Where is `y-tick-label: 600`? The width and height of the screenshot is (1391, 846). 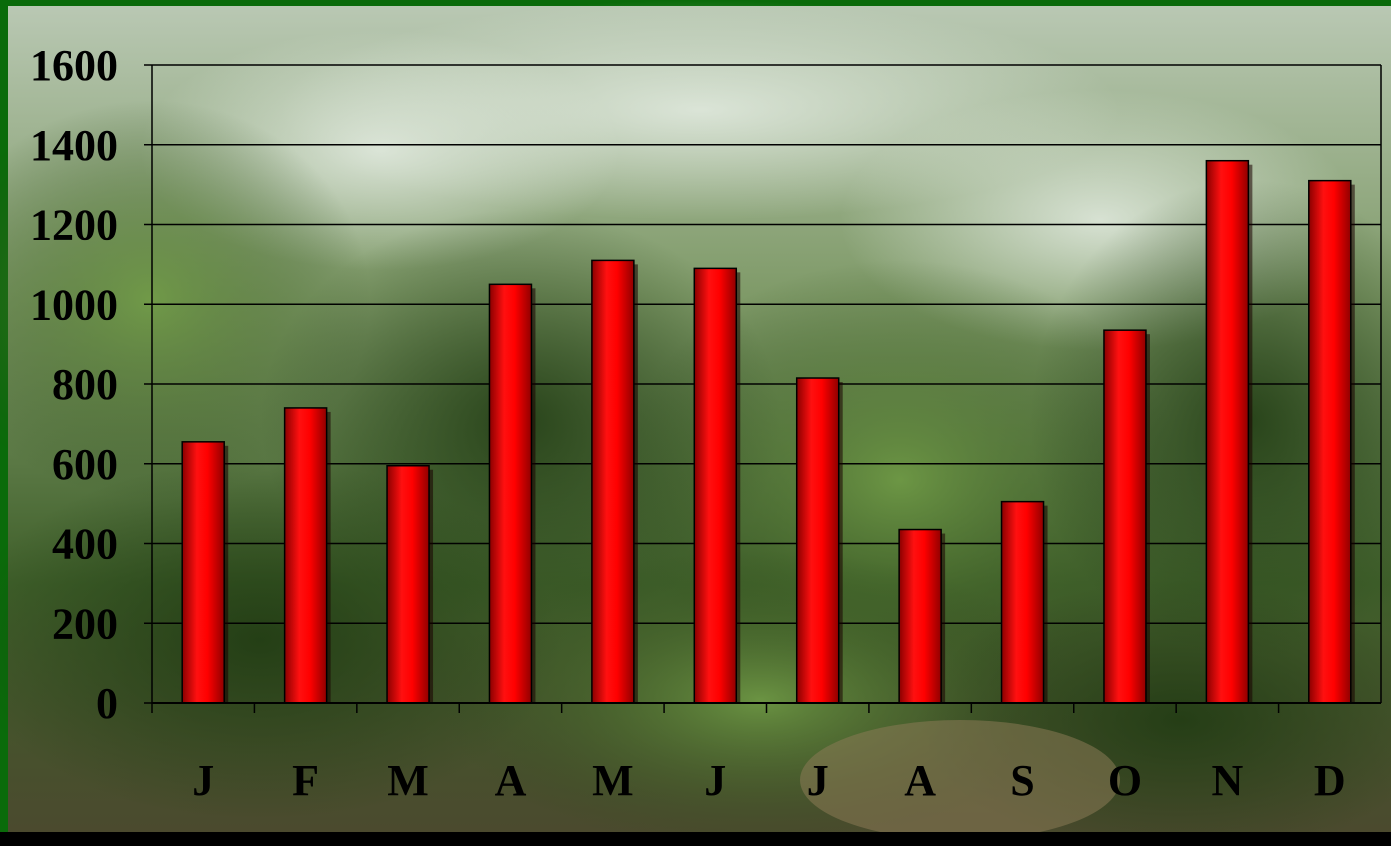 y-tick-label: 600 is located at coordinates (85, 464).